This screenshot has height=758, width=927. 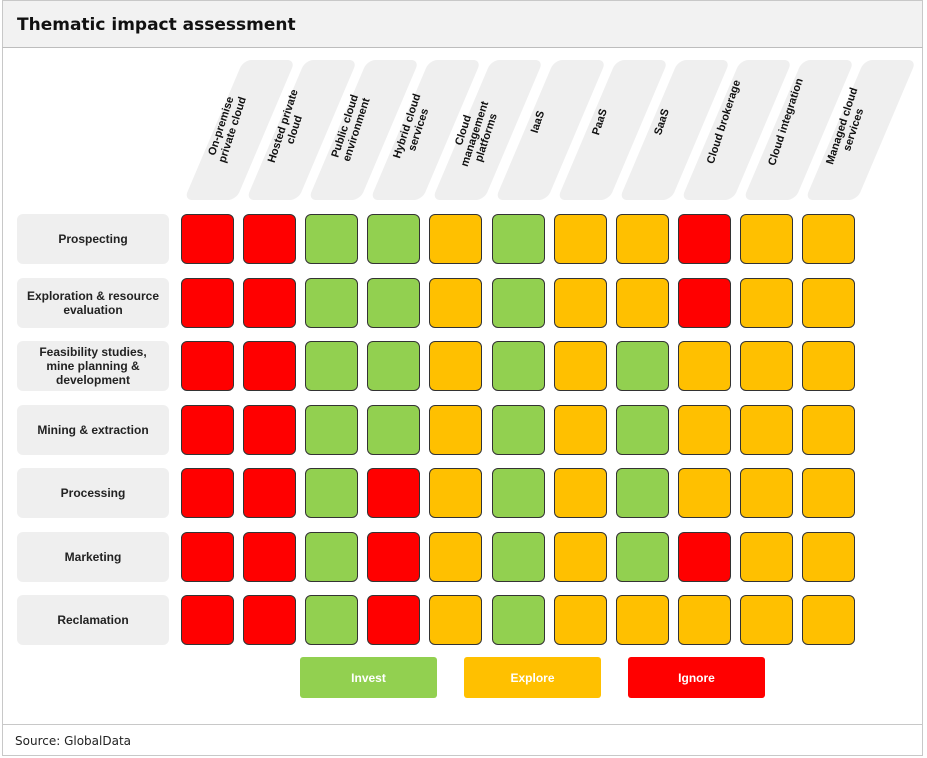 What do you see at coordinates (696, 677) in the screenshot?
I see `legend-ignore: Ignore` at bounding box center [696, 677].